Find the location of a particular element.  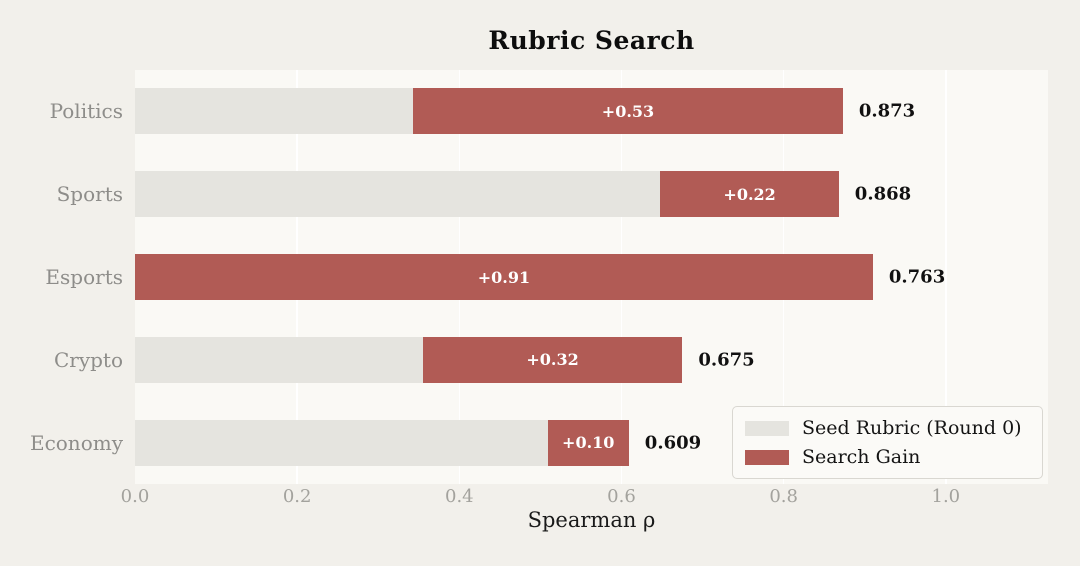

x-tick-0.0: 0.0 is located at coordinates (135, 496).